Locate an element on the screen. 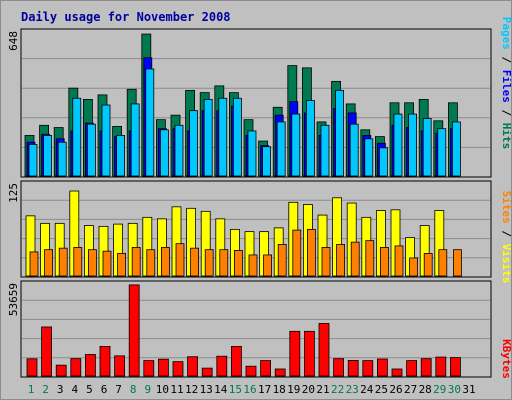 This screenshot has height=400, width=512. day-label: 20 is located at coordinates (308, 389).